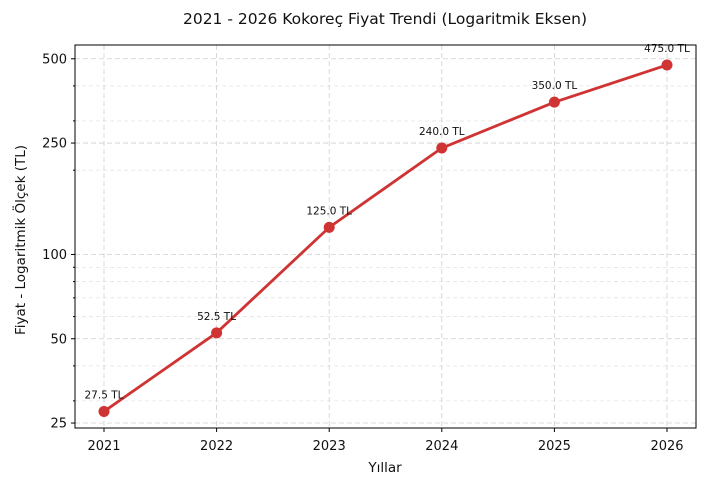 The image size is (705, 487). Describe the element at coordinates (54, 59) in the screenshot. I see `y-tick-label: 500` at that location.